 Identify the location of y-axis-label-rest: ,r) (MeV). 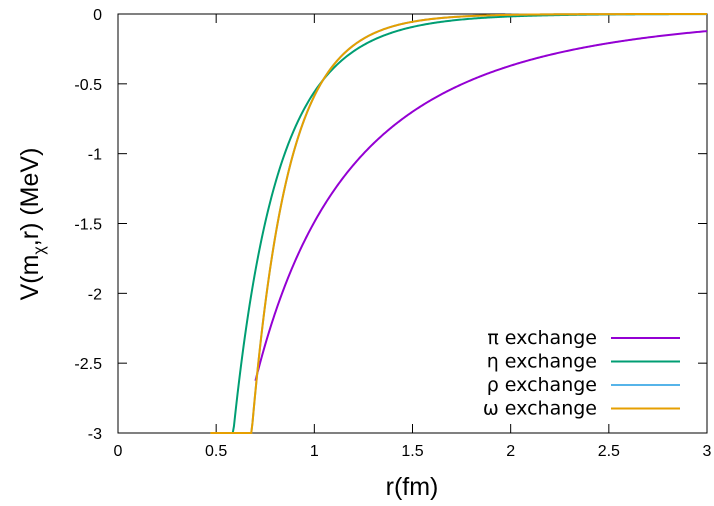
(30, 197).